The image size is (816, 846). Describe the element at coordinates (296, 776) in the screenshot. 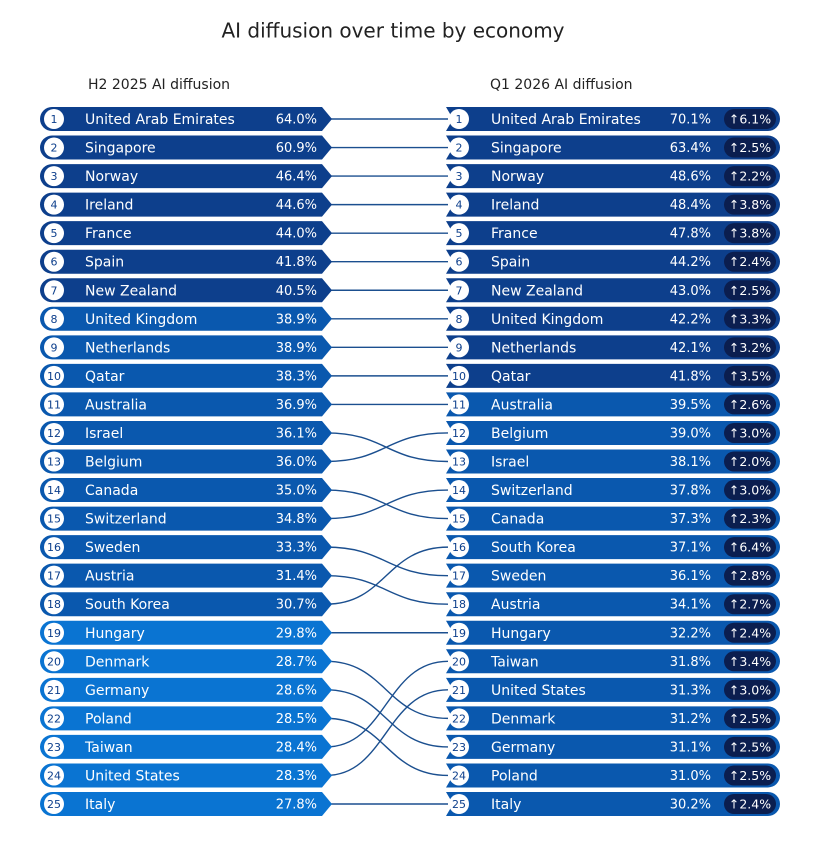

I see `value: 28.3%` at that location.